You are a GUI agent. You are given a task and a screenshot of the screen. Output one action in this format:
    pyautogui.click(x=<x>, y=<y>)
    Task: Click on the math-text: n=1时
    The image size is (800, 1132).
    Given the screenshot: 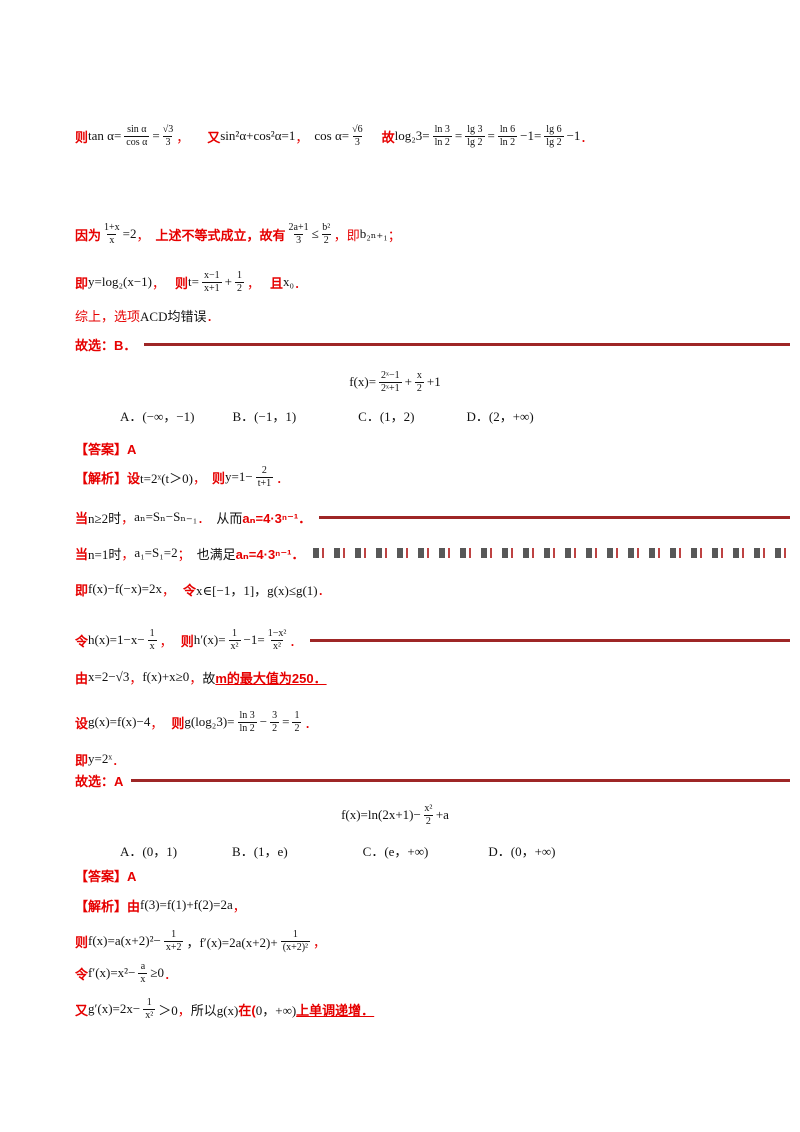 What is the action you would take?
    pyautogui.click(x=105, y=554)
    